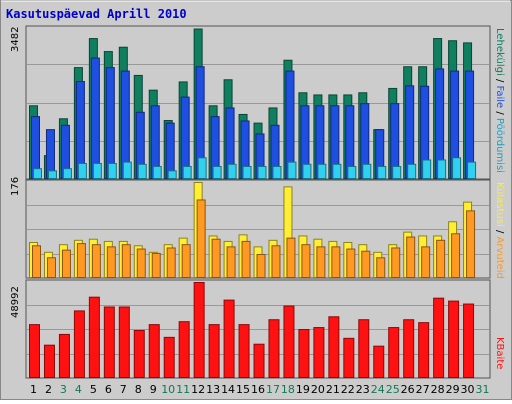  What do you see at coordinates (243, 389) in the screenshot?
I see `x-label-day-15: 15` at bounding box center [243, 389].